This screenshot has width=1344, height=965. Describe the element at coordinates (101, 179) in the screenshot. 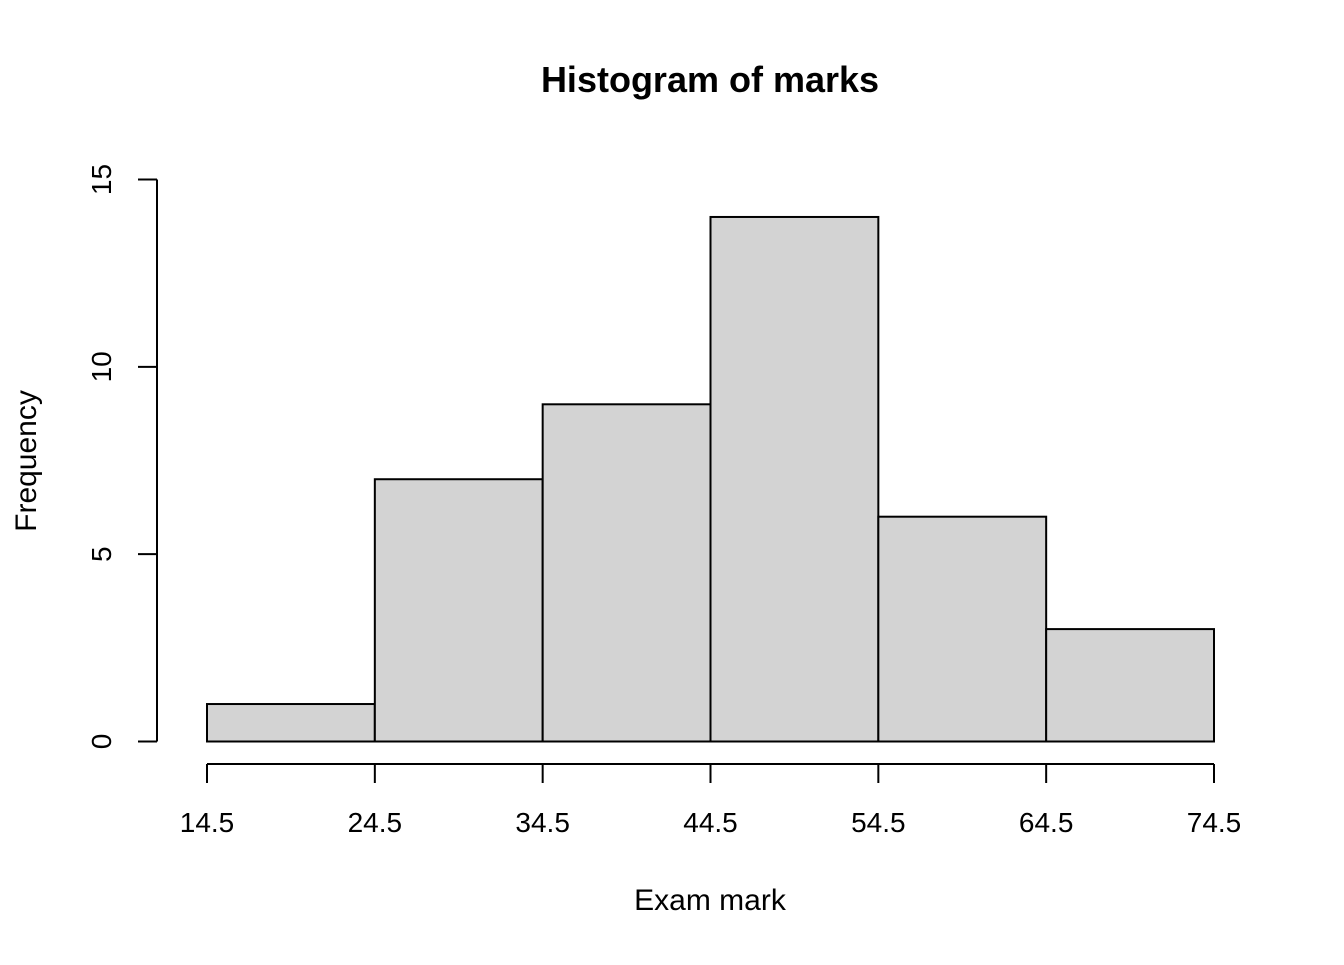

I see `y-tick-label-3: 15` at that location.